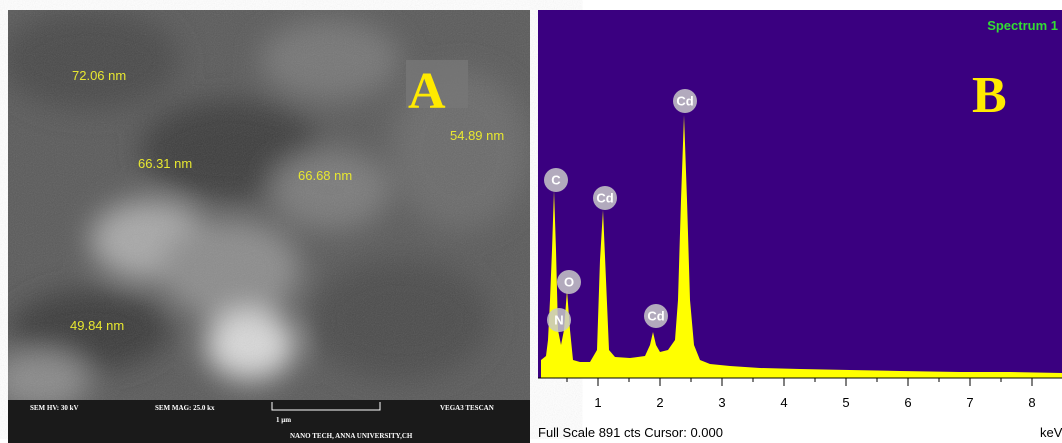 Image resolution: width=1062 pixels, height=443 pixels. Describe the element at coordinates (597, 402) in the screenshot. I see `x-tick-label: 1` at that location.